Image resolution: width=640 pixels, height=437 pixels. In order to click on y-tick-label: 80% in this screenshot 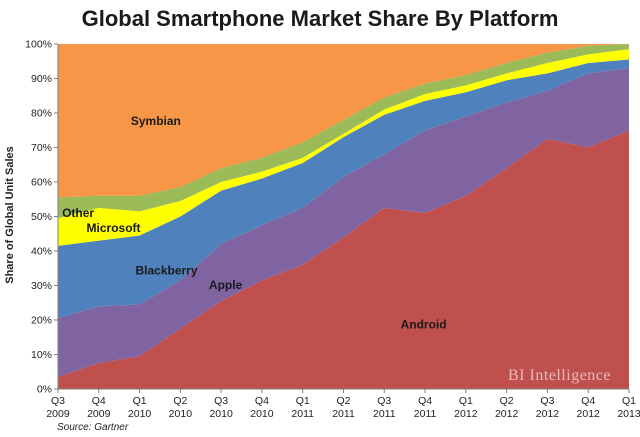, I will do `click(41, 114)`.